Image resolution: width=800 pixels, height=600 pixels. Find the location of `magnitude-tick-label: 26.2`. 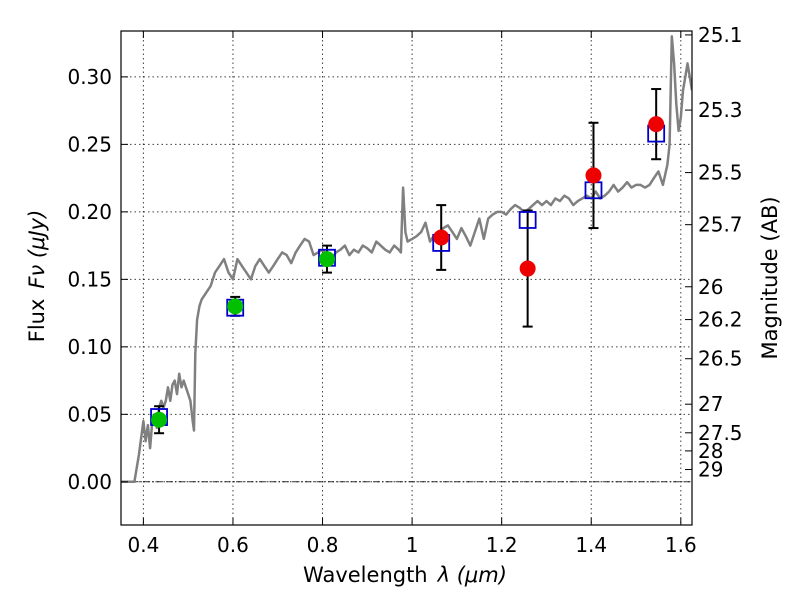

magnitude-tick-label: 26.2 is located at coordinates (720, 320).